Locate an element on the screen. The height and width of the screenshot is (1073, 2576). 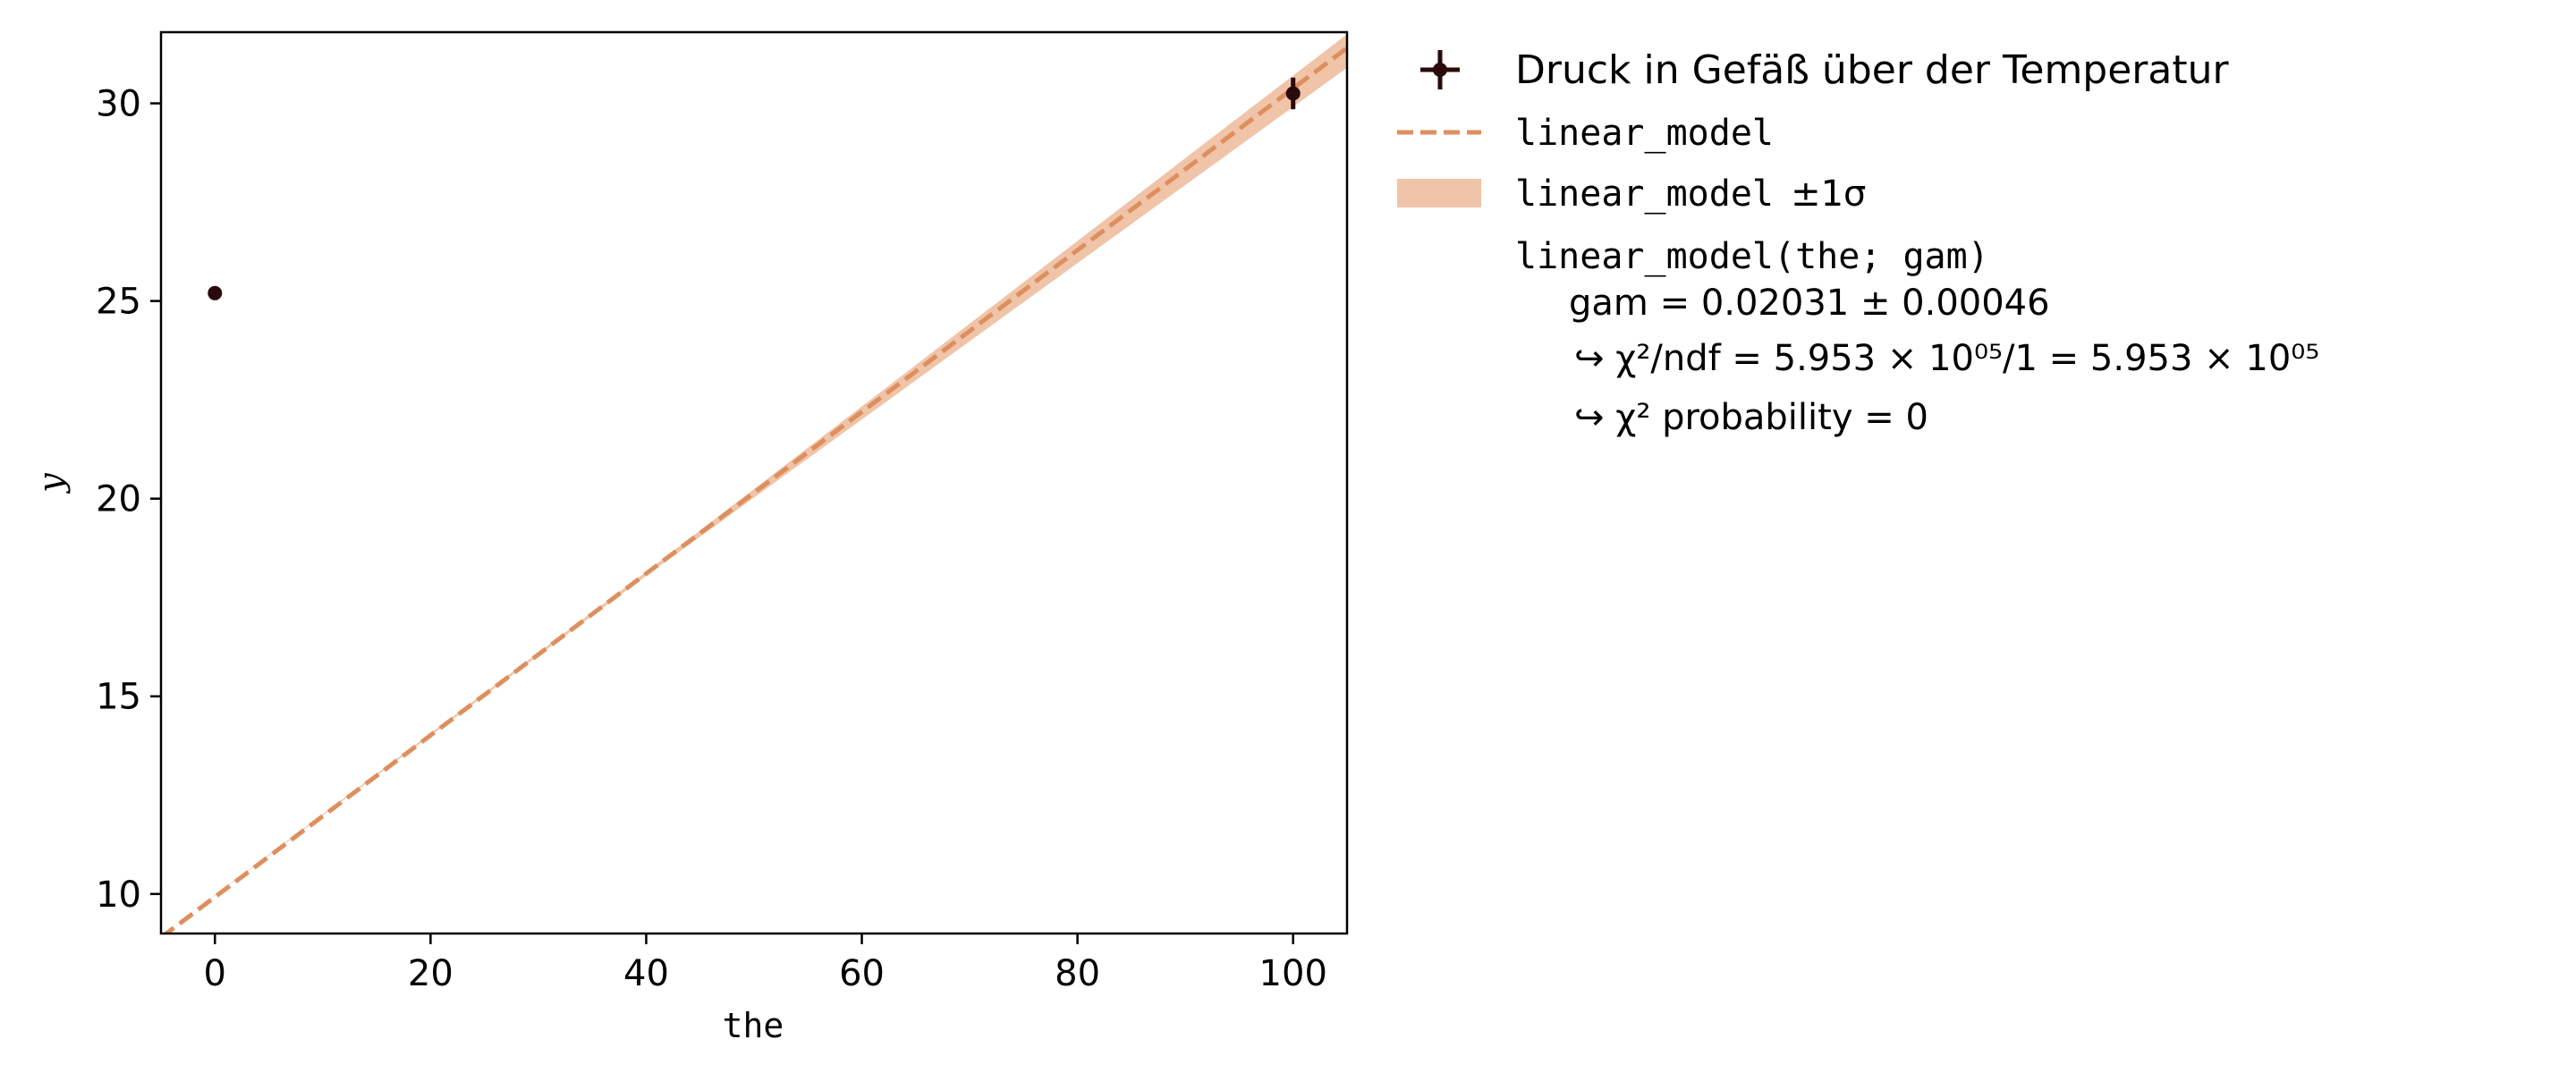
legend-model-band-swatch is located at coordinates (1439, 193).